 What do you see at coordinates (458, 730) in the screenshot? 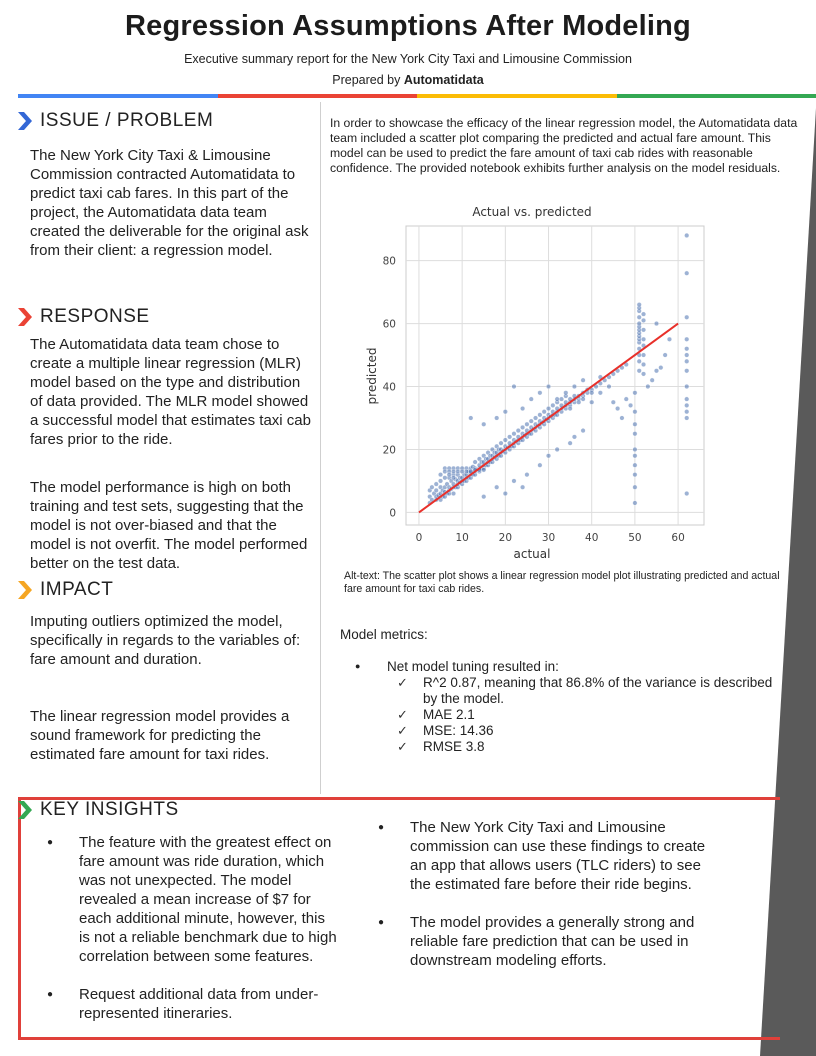
I see `metric-item-text: MSE: 14.36` at bounding box center [458, 730].